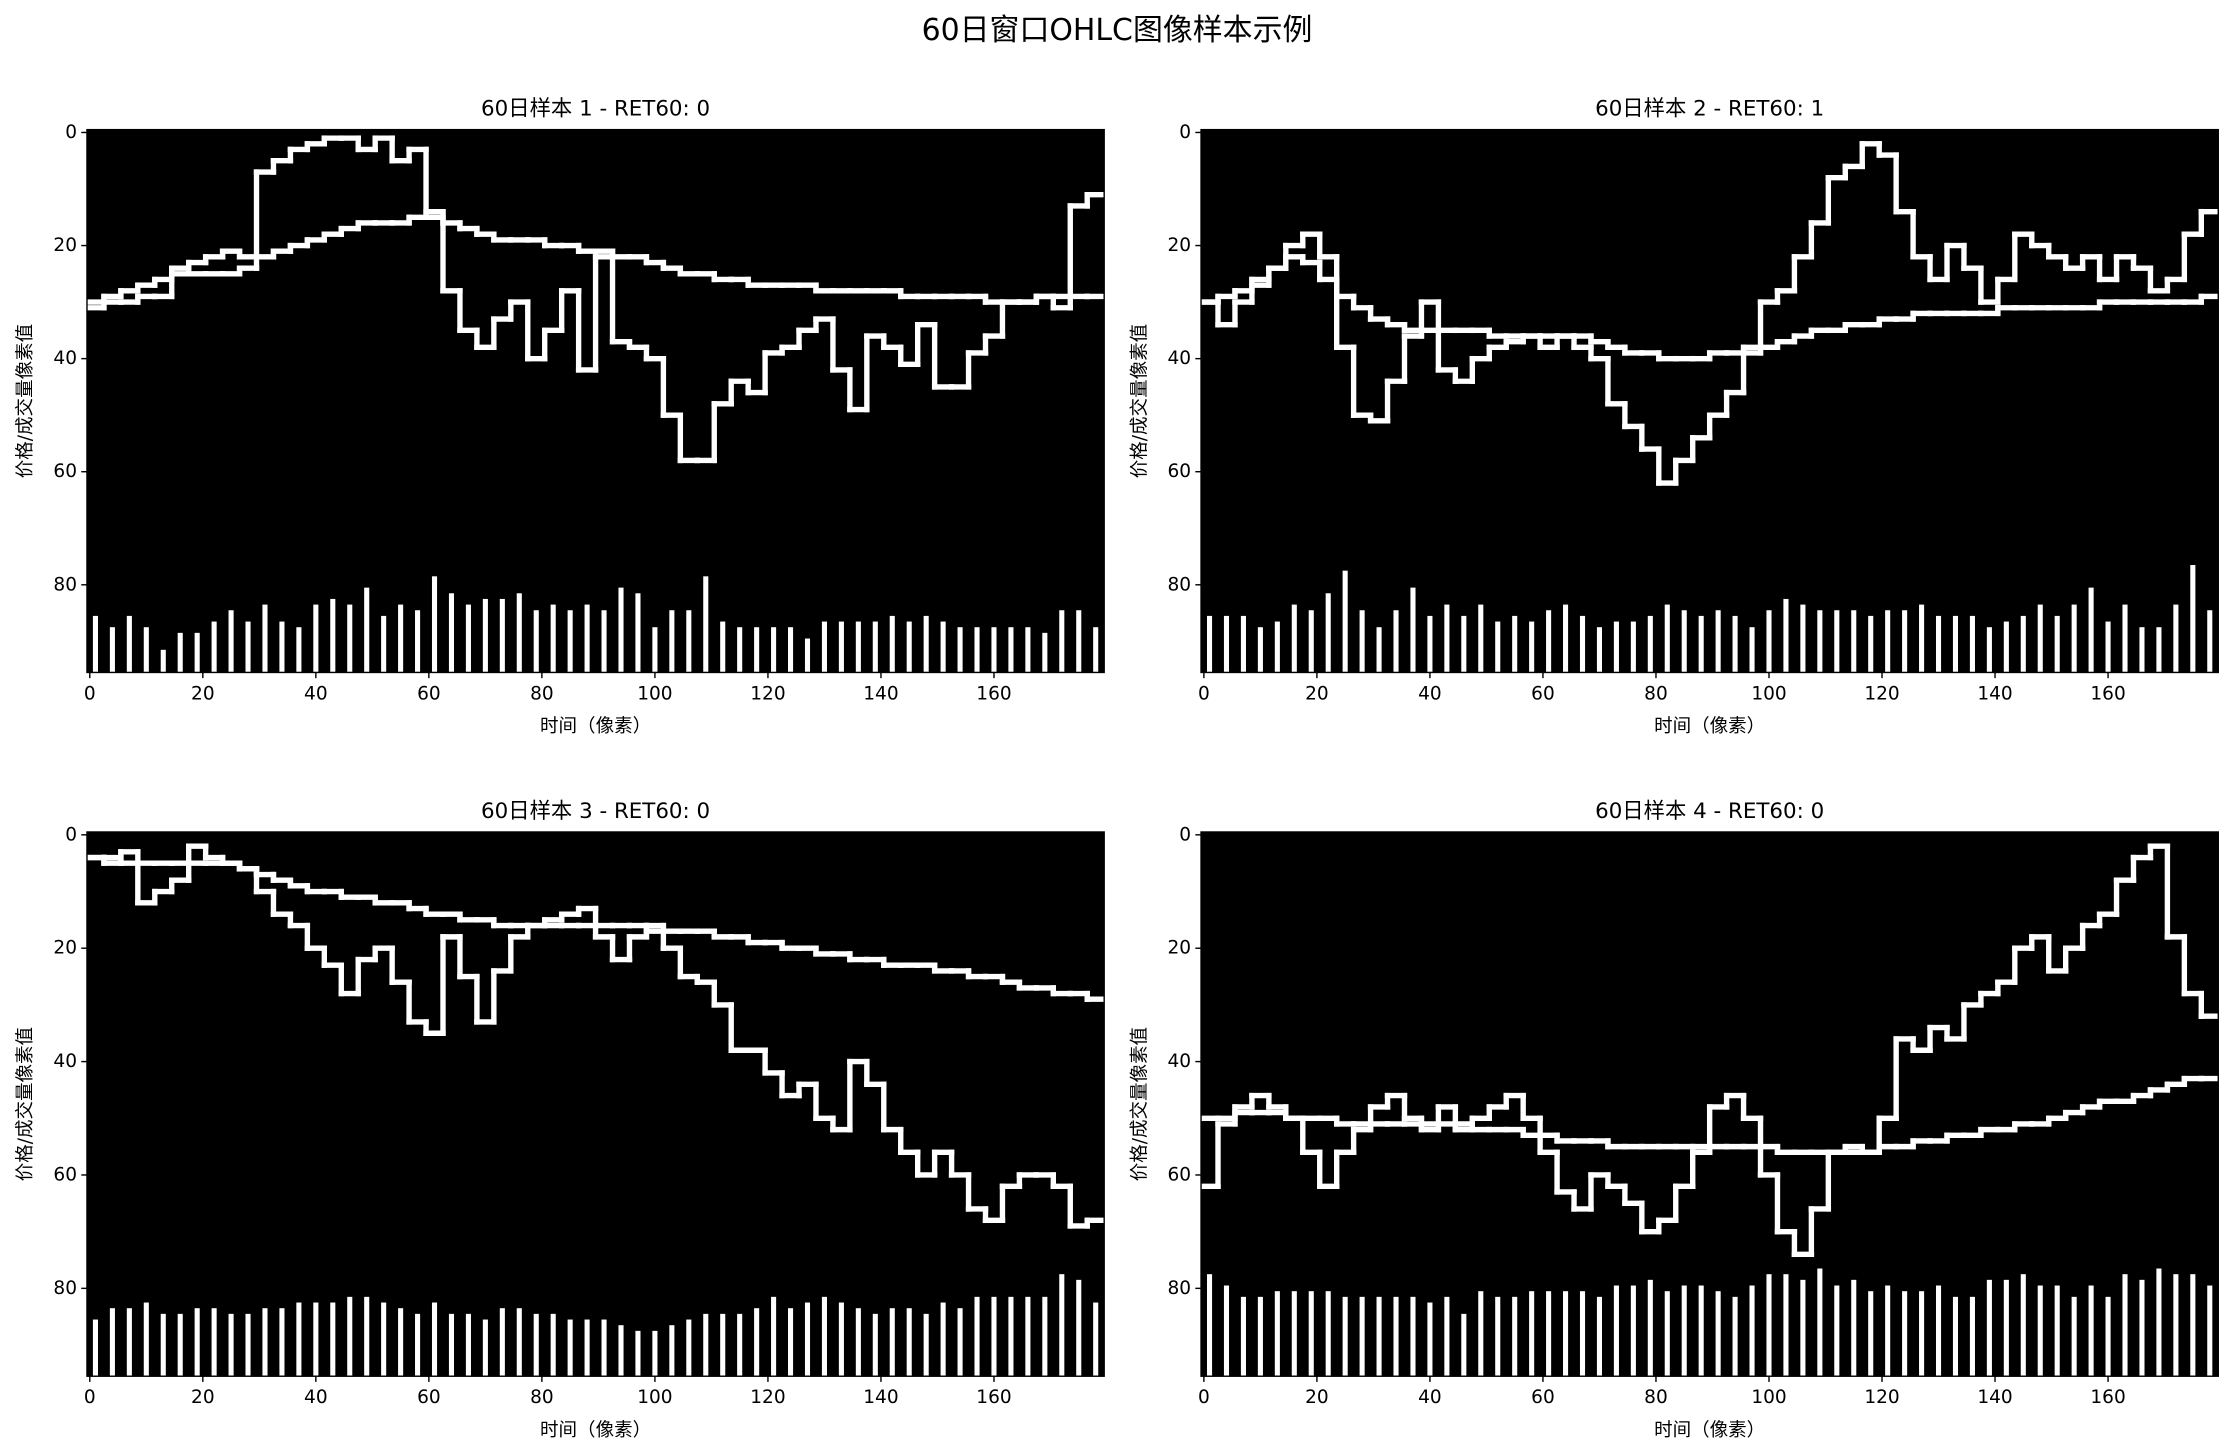 The width and height of the screenshot is (2234, 1456). Describe the element at coordinates (993, 693) in the screenshot. I see `x-tick-label: 160` at that location.